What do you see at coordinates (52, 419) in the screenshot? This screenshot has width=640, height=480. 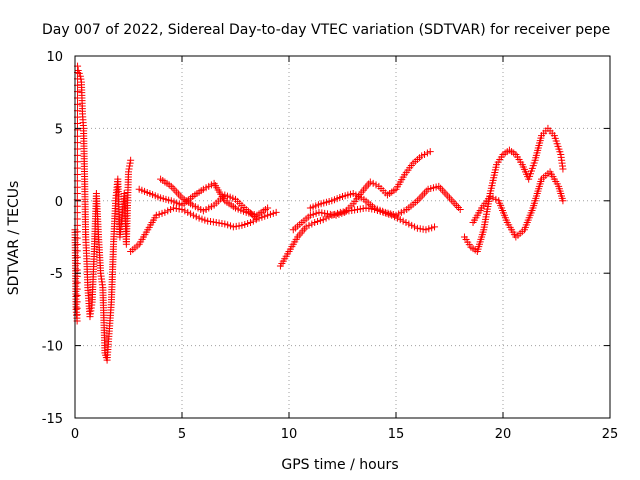 I see `y-tick-label: -15` at bounding box center [52, 419].